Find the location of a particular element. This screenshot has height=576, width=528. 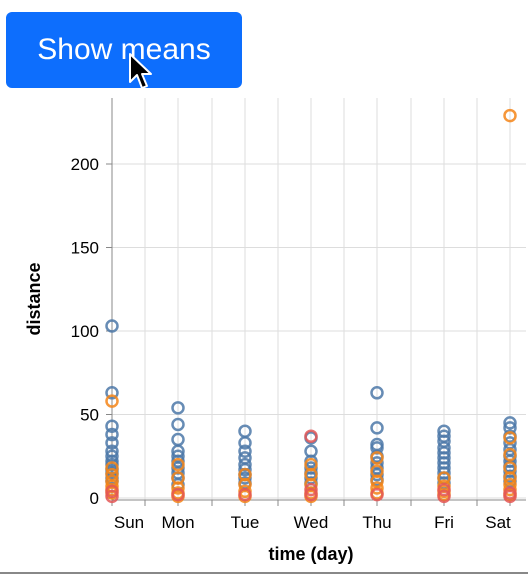

x-tick-label: Wed is located at coordinates (311, 522).